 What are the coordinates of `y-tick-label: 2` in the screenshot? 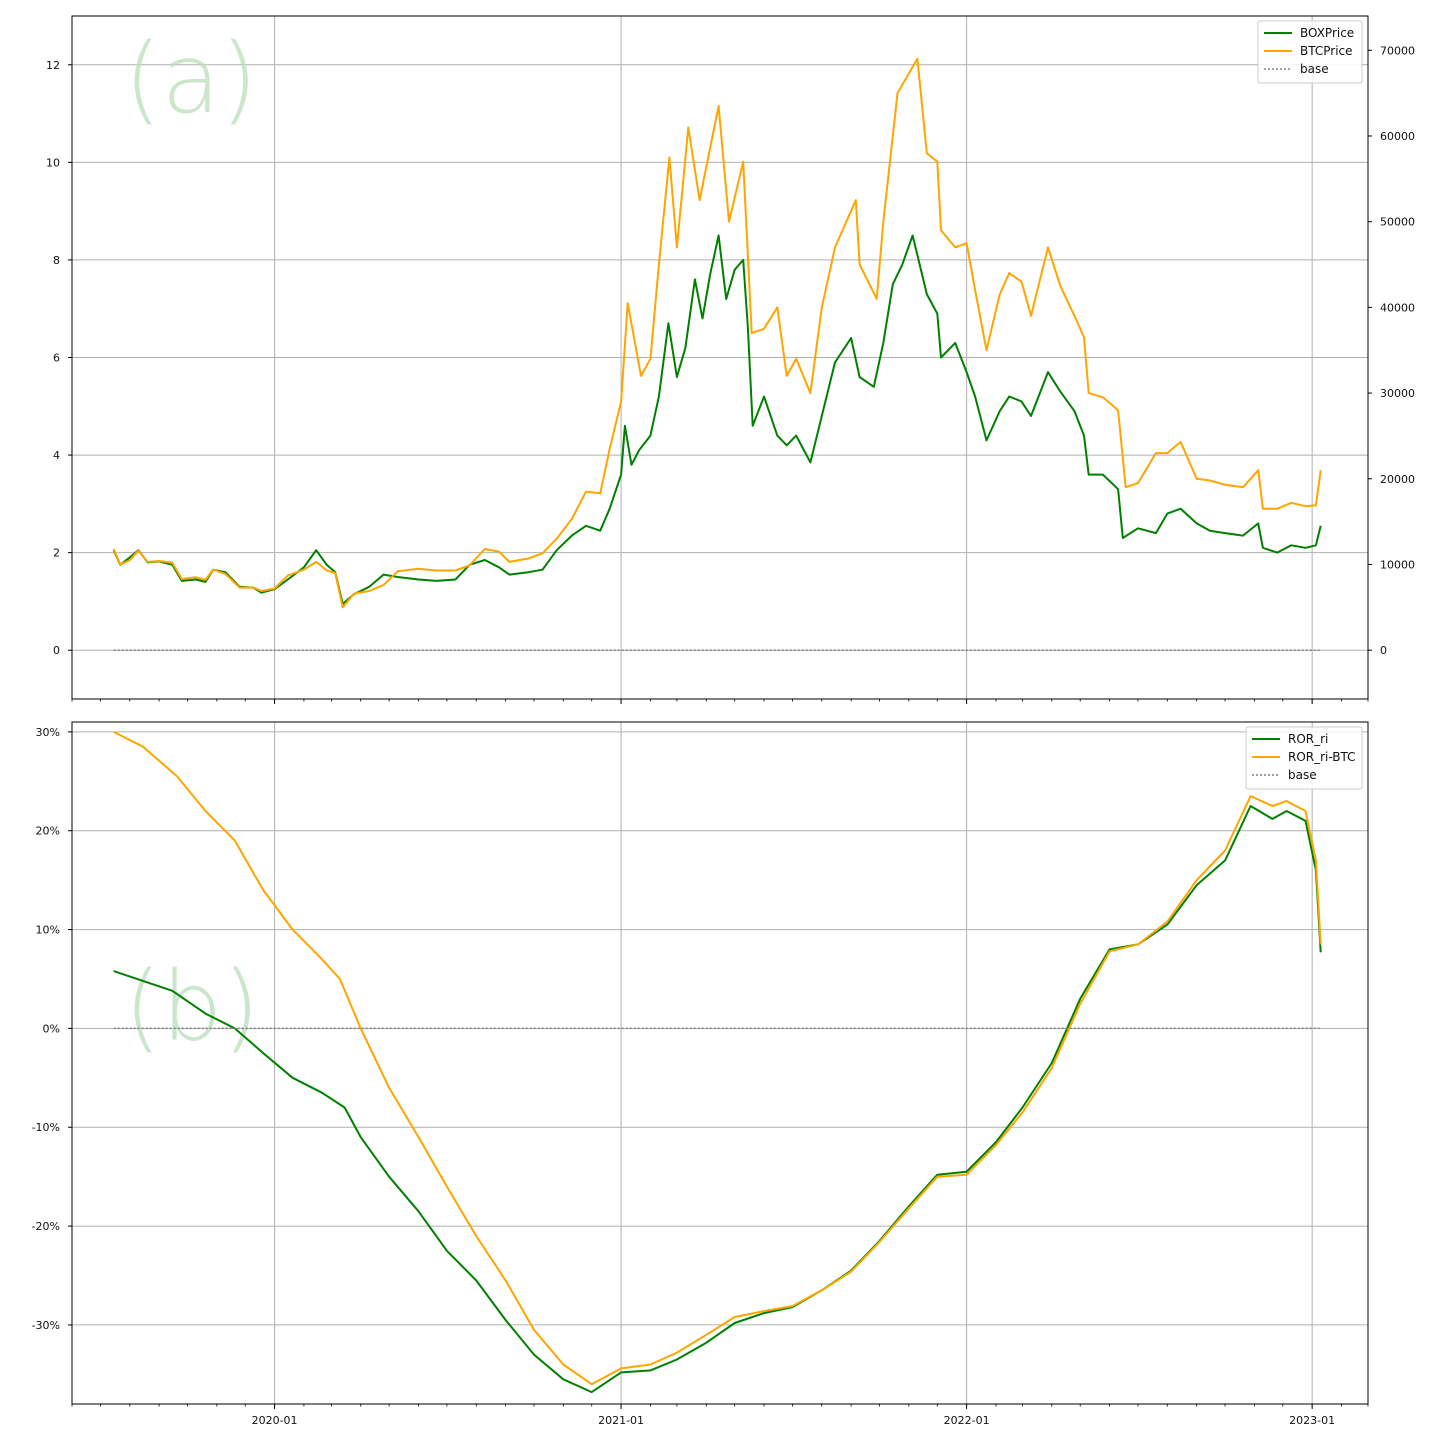 It's located at (56, 553).